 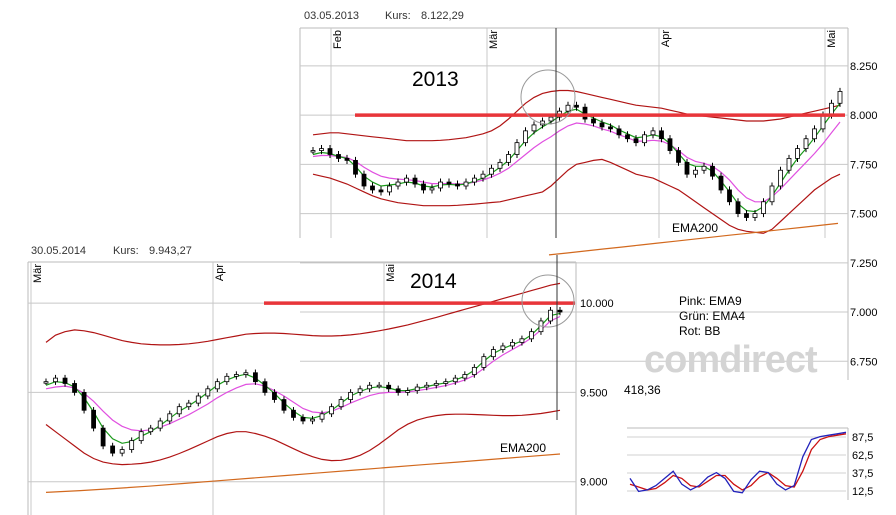 I want to click on y-tick-label: 6.750, so click(x=864, y=362).